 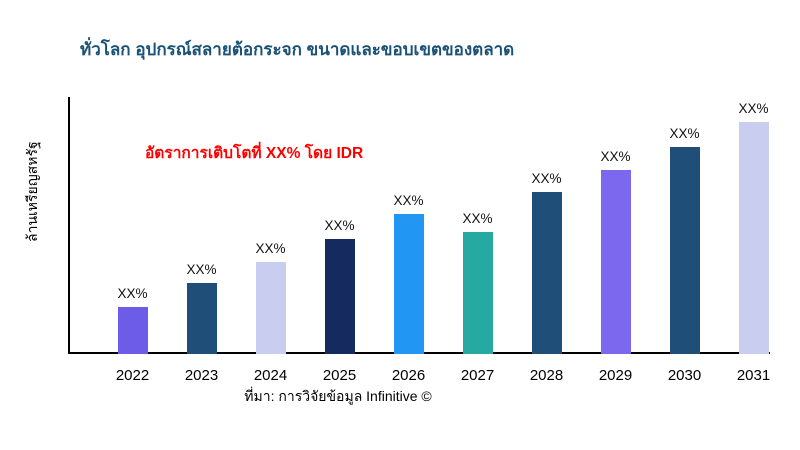 I want to click on x-tick-2027: 2027, so click(x=477, y=375).